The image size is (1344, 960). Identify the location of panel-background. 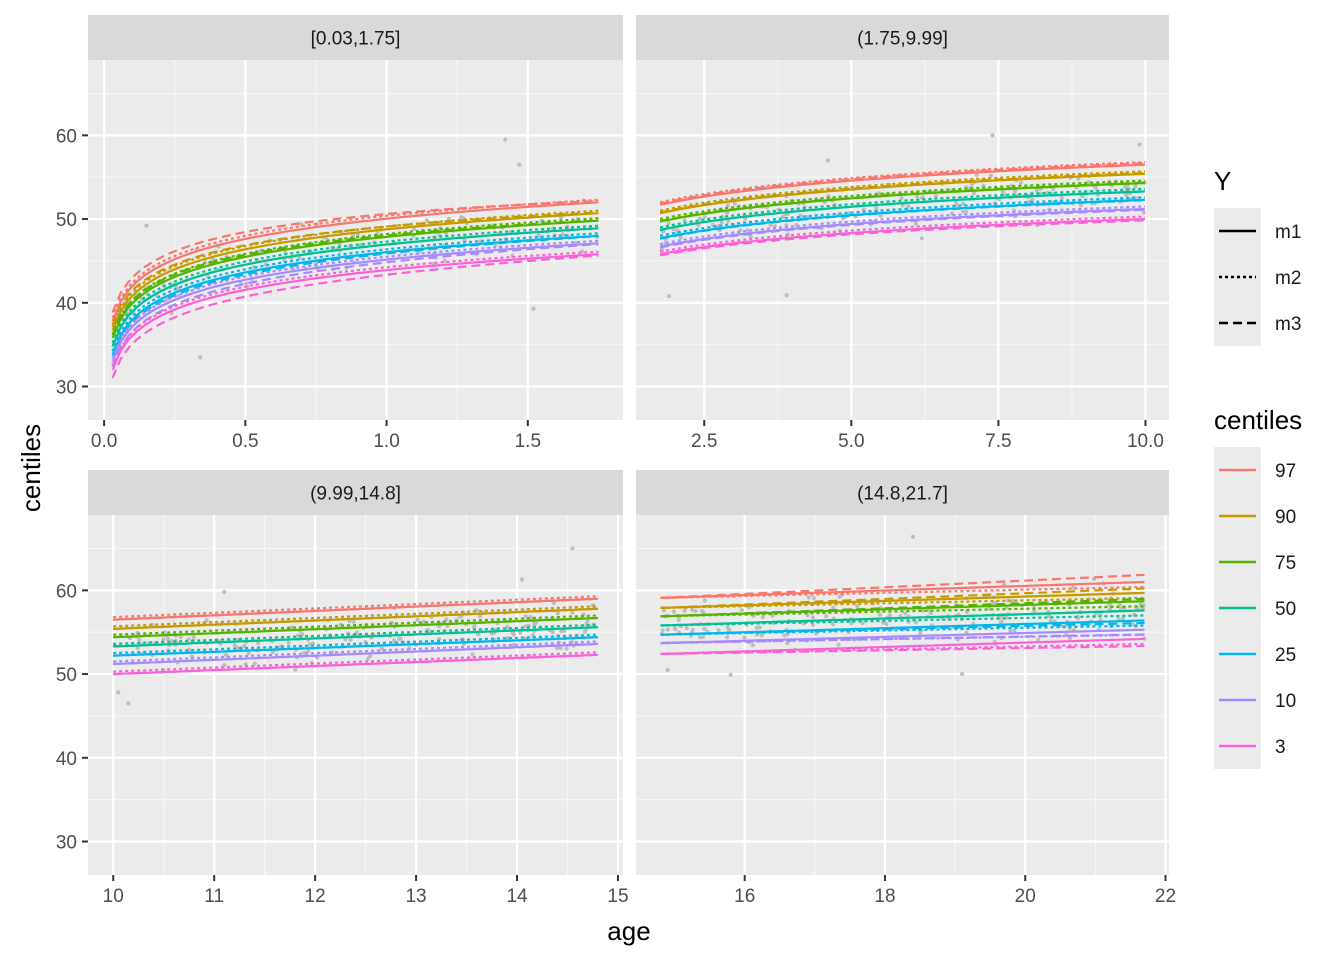
(355, 695).